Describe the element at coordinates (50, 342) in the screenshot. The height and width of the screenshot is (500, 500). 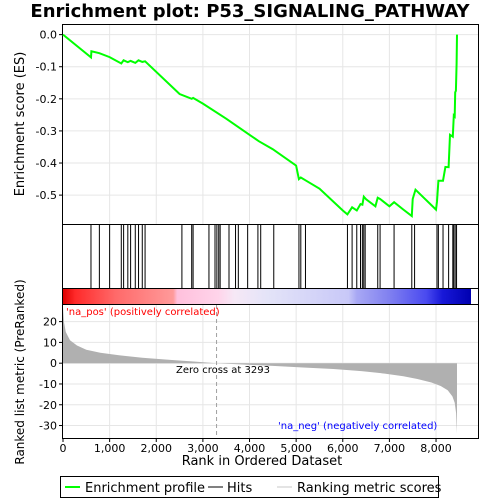
I see `metric-y-tick-label: 10` at that location.